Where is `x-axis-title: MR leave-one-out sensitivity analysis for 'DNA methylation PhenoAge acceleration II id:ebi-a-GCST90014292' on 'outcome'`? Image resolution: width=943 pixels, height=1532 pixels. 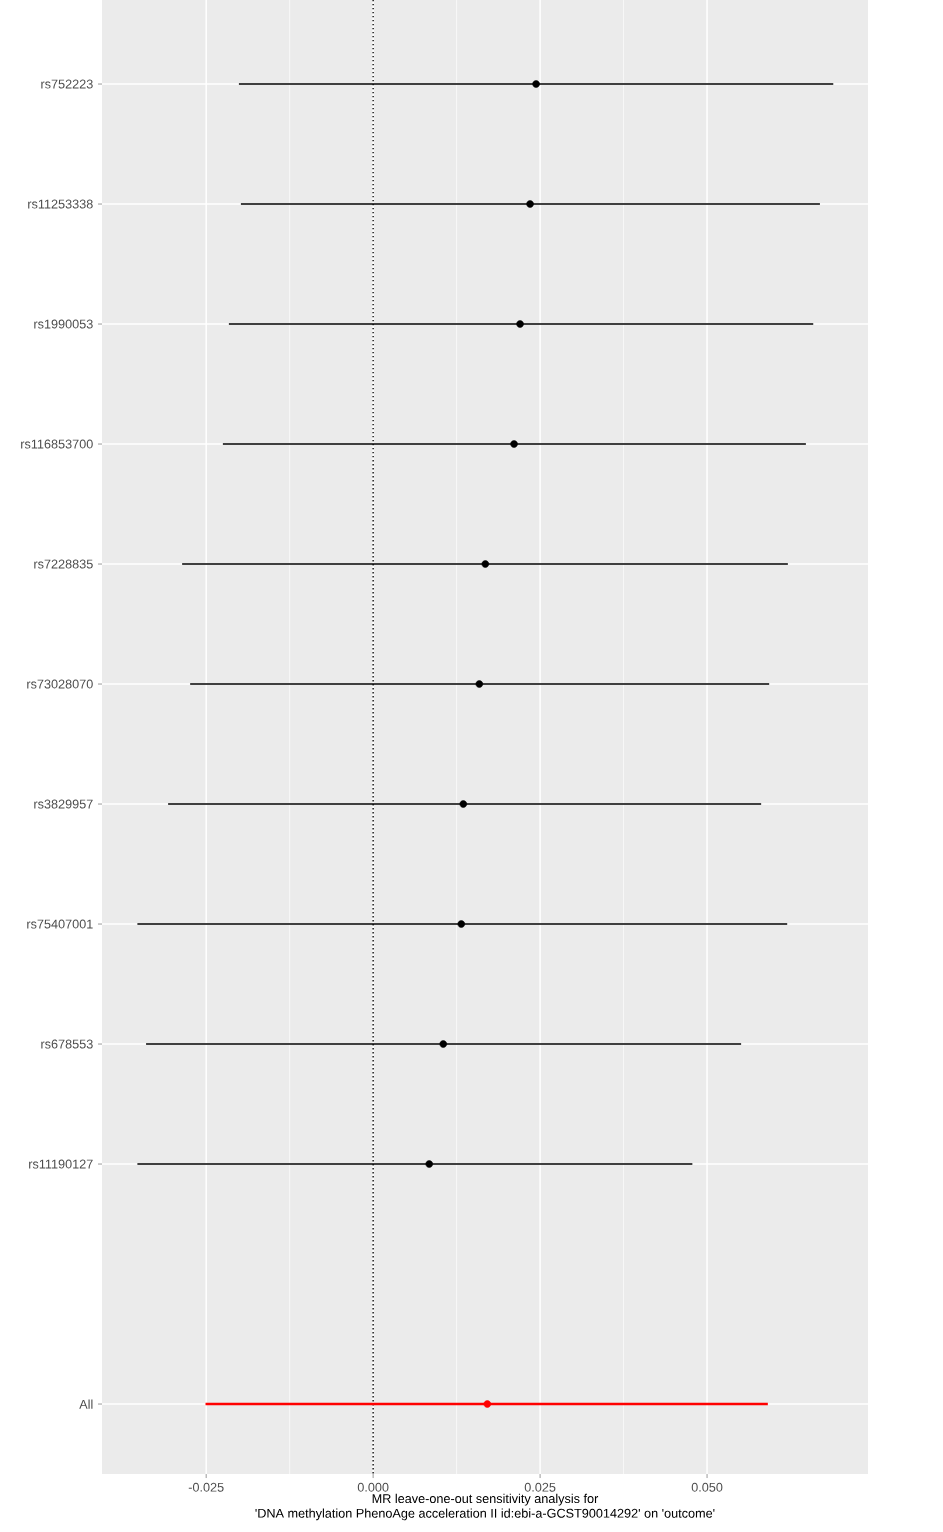
x-axis-title: MR leave-one-out sensitivity analysis for 'DNA methylation PhenoAge acceleration II id:ebi-a-GCST90014292' on 'outcome' is located at coordinates (485, 1507).